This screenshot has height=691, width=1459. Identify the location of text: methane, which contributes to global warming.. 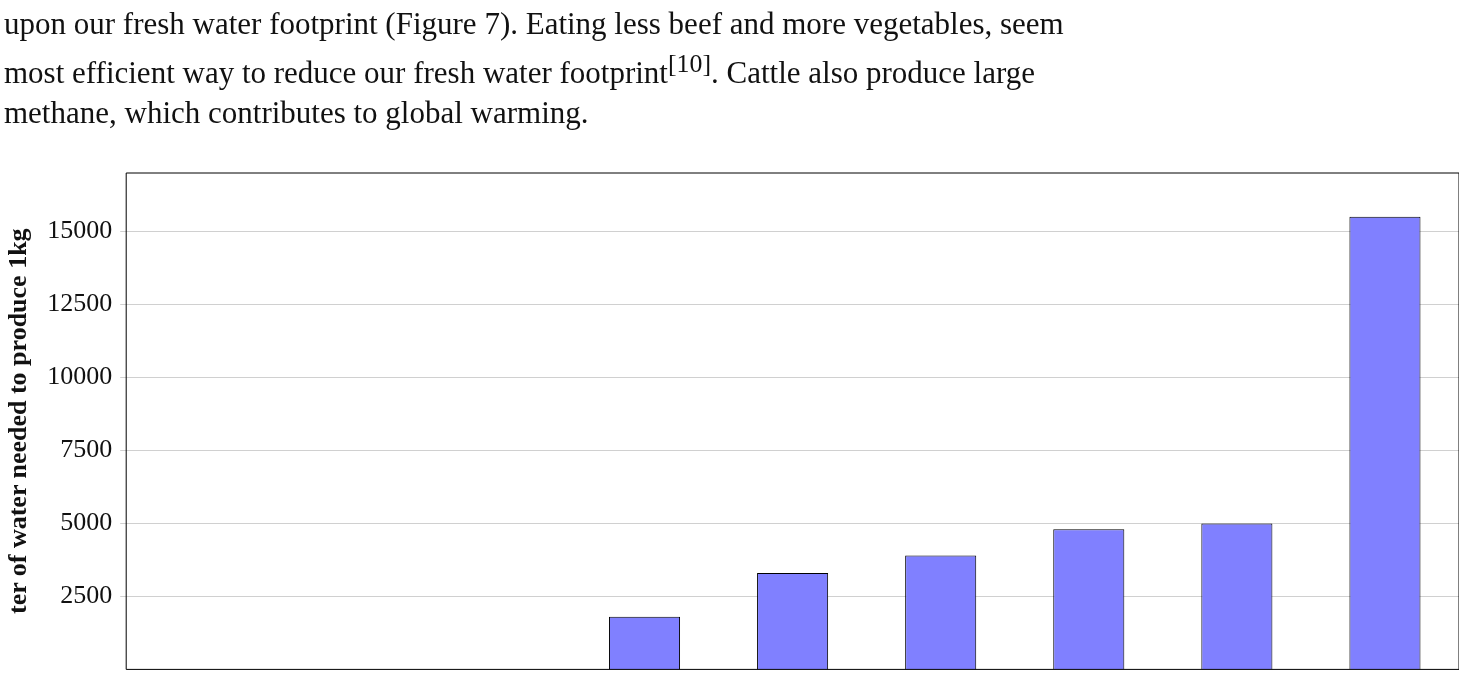
(297, 113).